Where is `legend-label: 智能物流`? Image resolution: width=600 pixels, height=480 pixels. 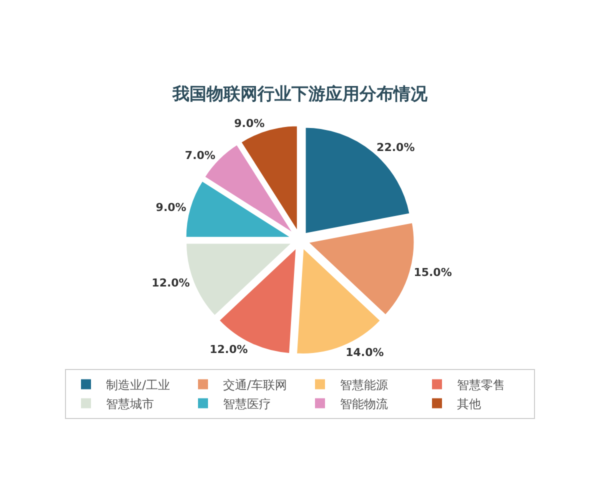
legend-label: 智能物流 is located at coordinates (364, 403).